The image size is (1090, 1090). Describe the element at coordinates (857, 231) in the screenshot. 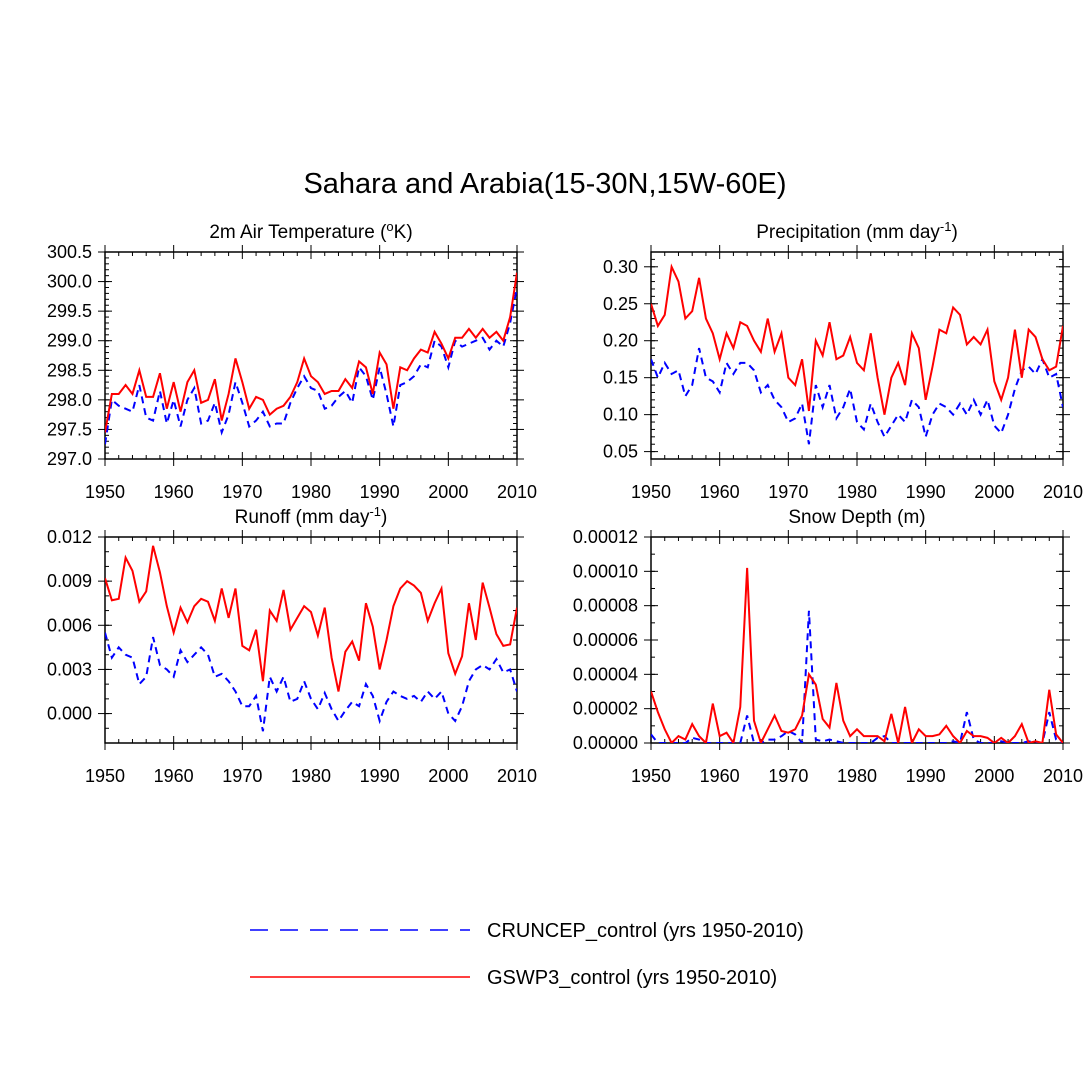

I see `panel-title: Precipitation (mm day-1)` at that location.